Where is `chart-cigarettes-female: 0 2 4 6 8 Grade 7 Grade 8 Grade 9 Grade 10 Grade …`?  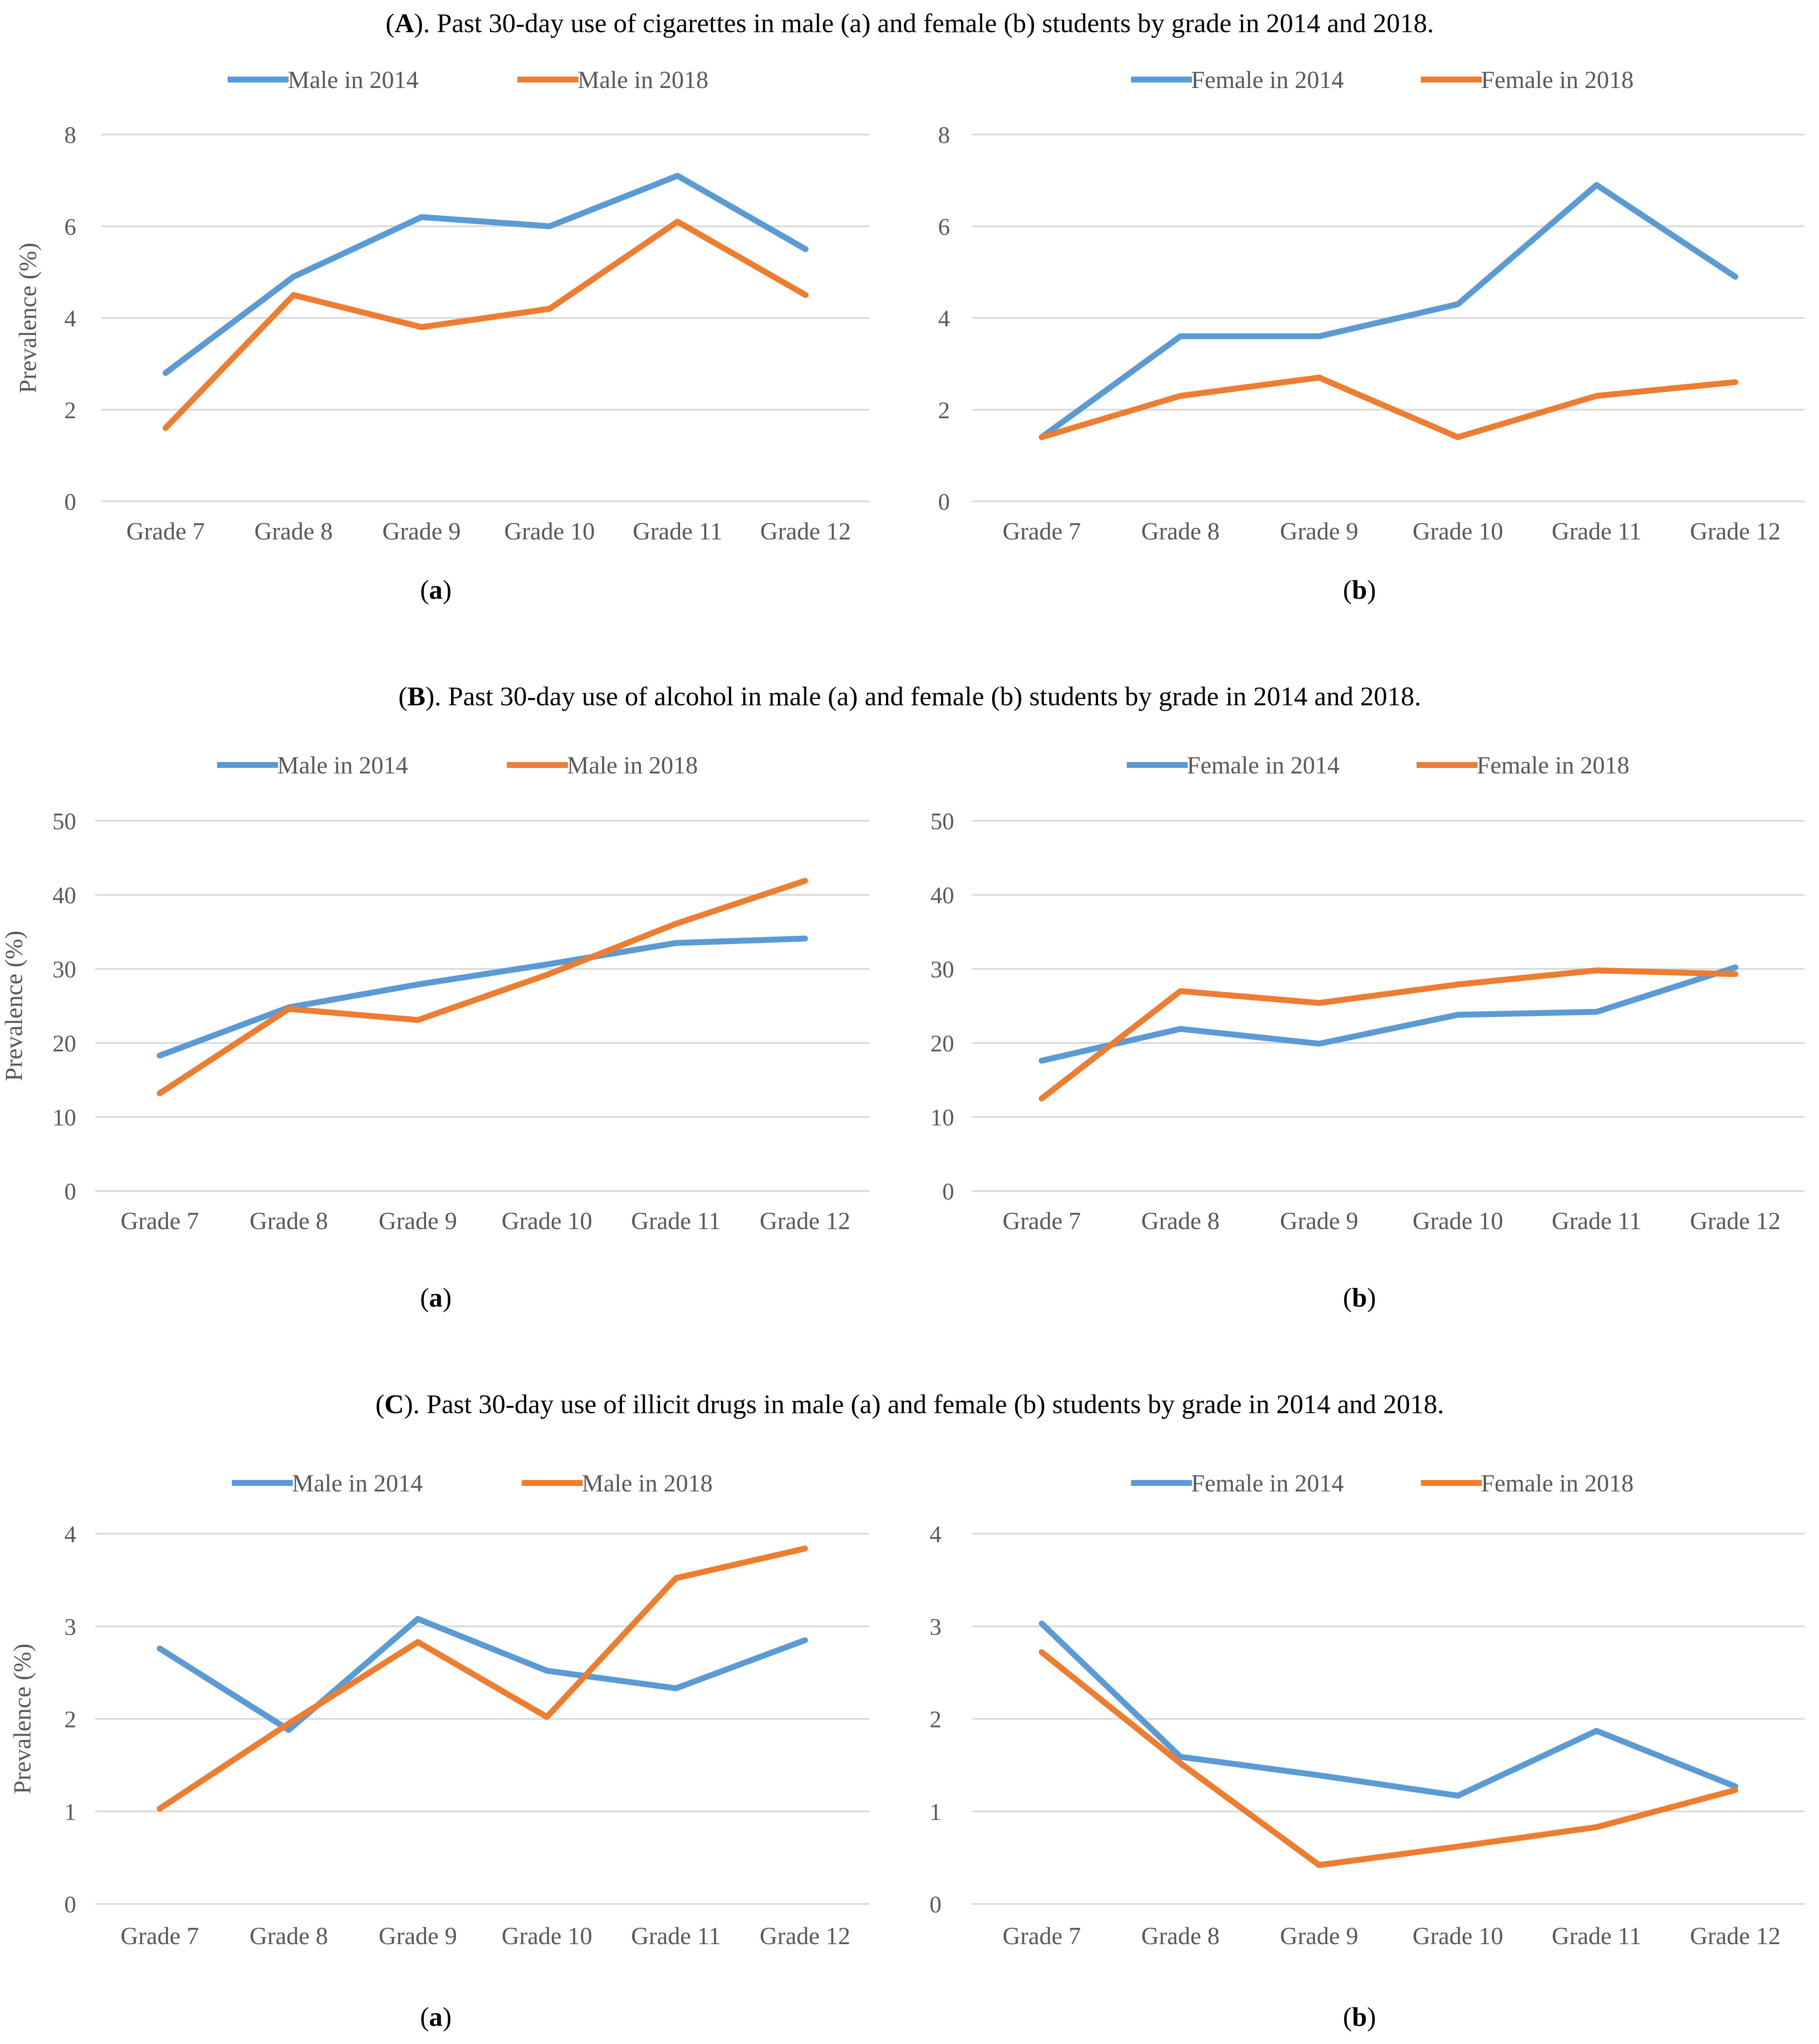
chart-cigarettes-female: 0 2 4 6 8 Grade 7 Grade 8 Grade 9 Grade 10 Grade … is located at coordinates (1371, 305).